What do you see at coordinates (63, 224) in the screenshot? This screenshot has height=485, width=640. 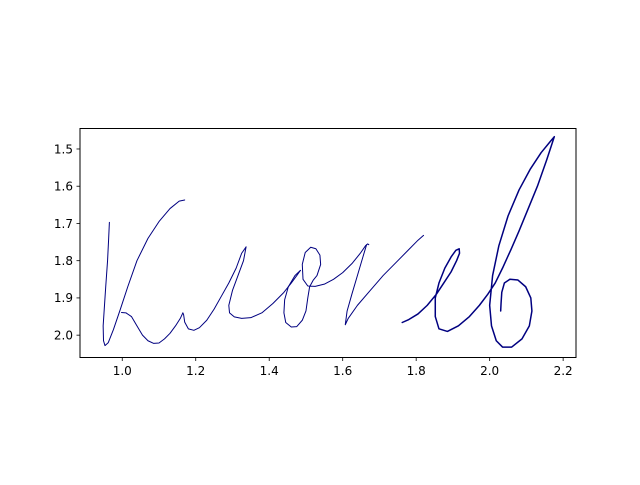 I see `y-tick-label: 1.7` at bounding box center [63, 224].